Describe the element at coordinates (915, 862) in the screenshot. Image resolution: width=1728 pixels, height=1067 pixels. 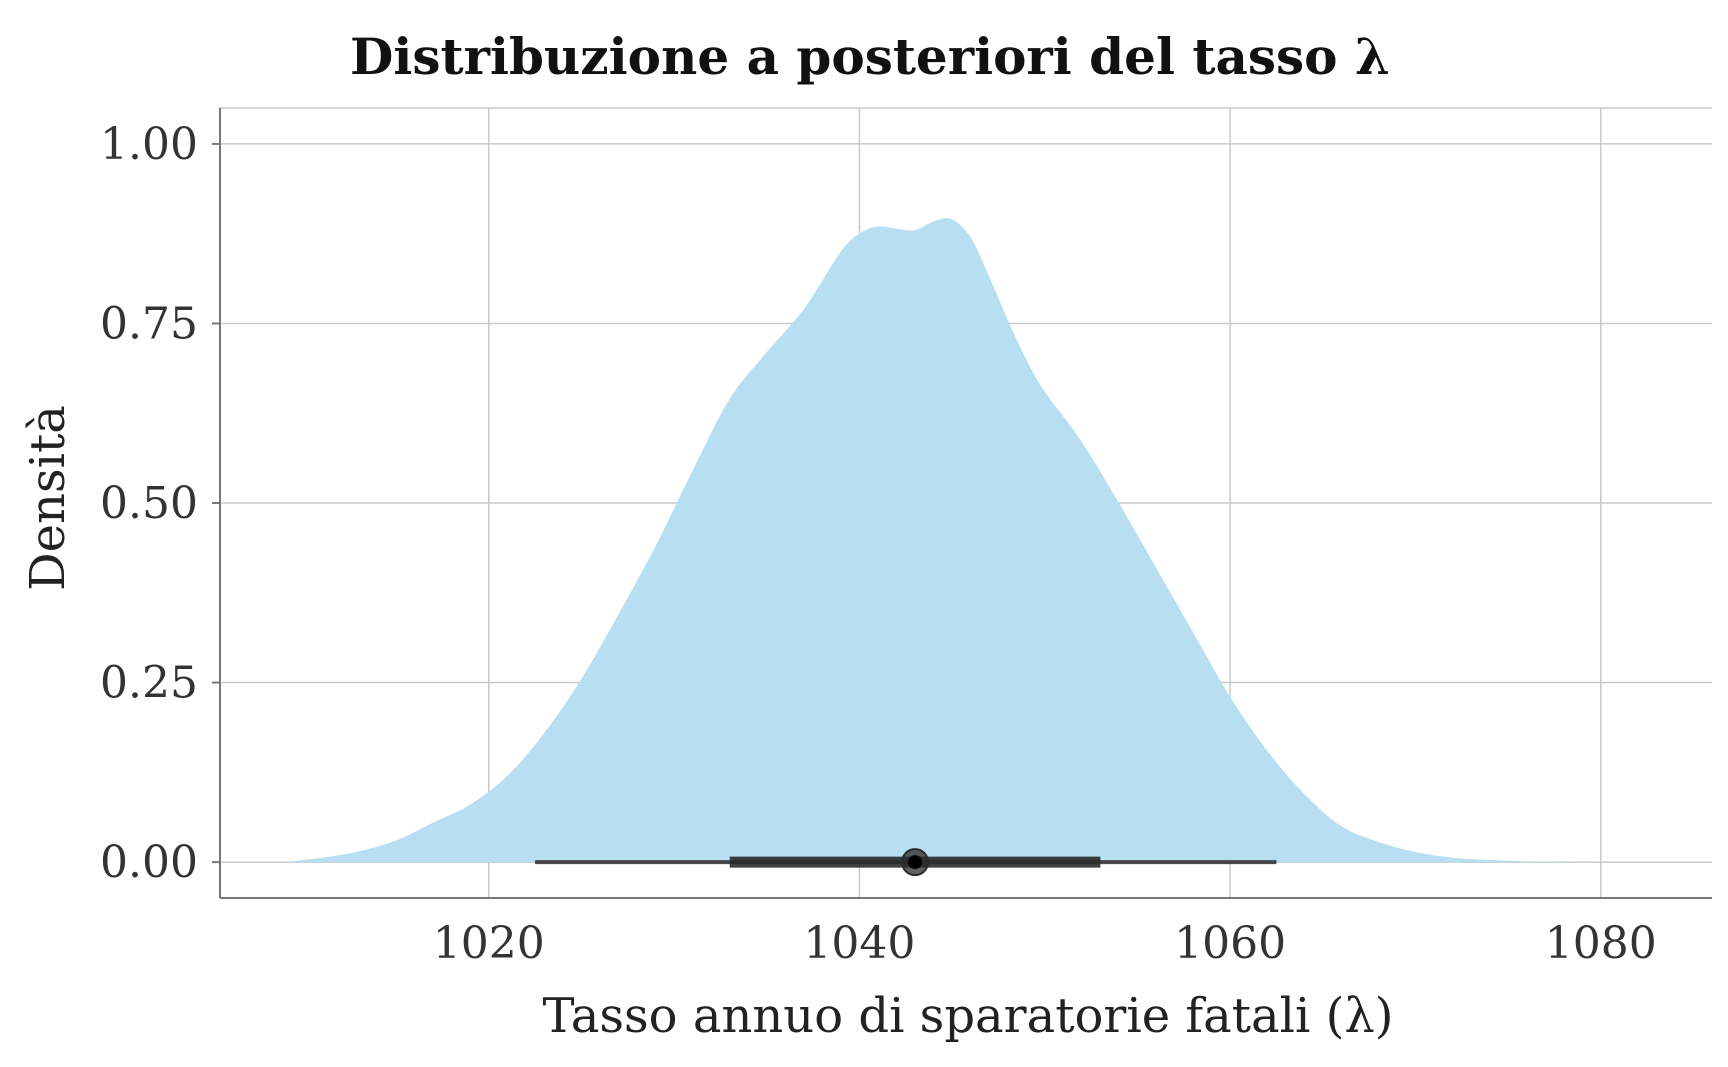
I see `point-estimate-marker` at that location.